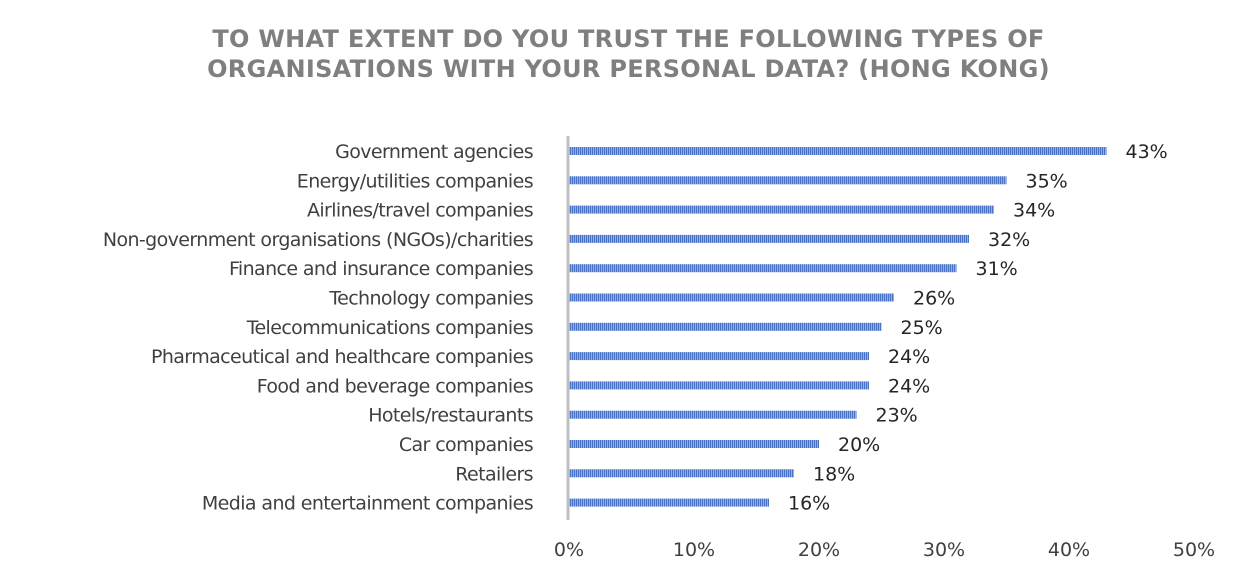 The width and height of the screenshot is (1257, 567). What do you see at coordinates (420, 211) in the screenshot?
I see `category-label: Airlines/travel companies` at bounding box center [420, 211].